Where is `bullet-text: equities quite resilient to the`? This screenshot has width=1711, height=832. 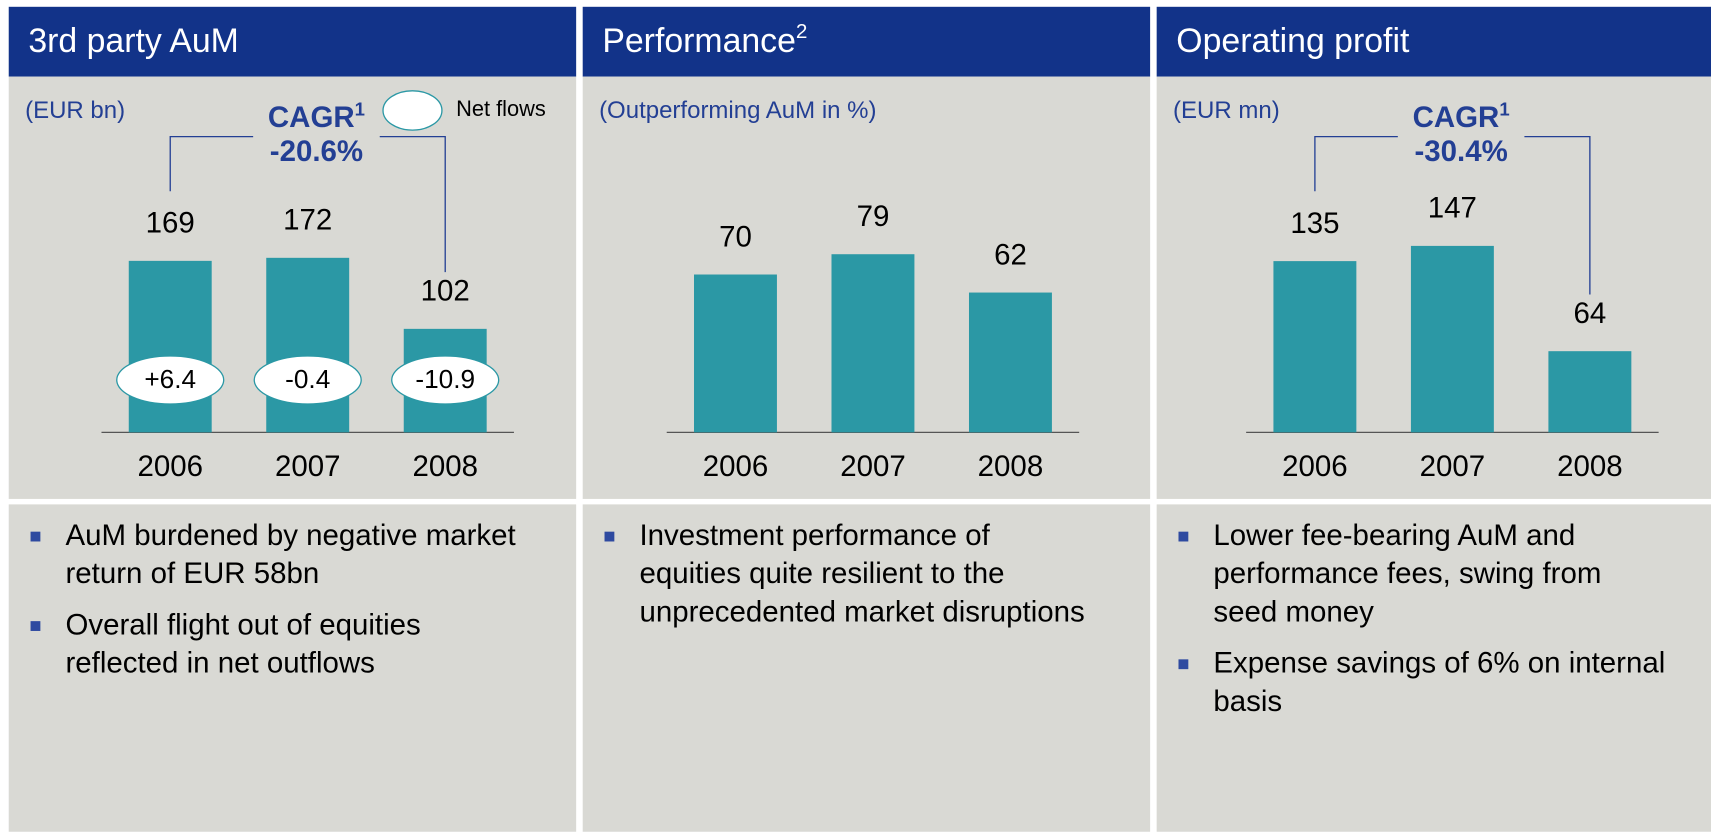 bullet-text: equities quite resilient to the is located at coordinates (821, 573).